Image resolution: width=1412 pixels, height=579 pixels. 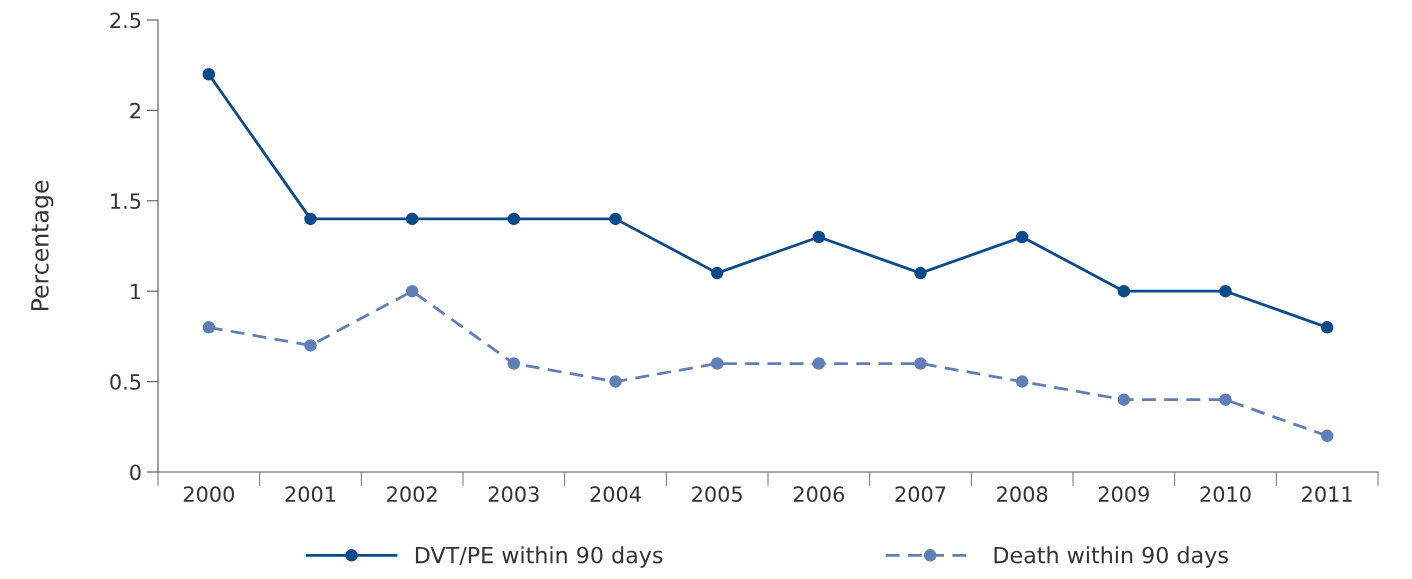 What do you see at coordinates (1022, 494) in the screenshot?
I see `x-tick-label: 2008` at bounding box center [1022, 494].